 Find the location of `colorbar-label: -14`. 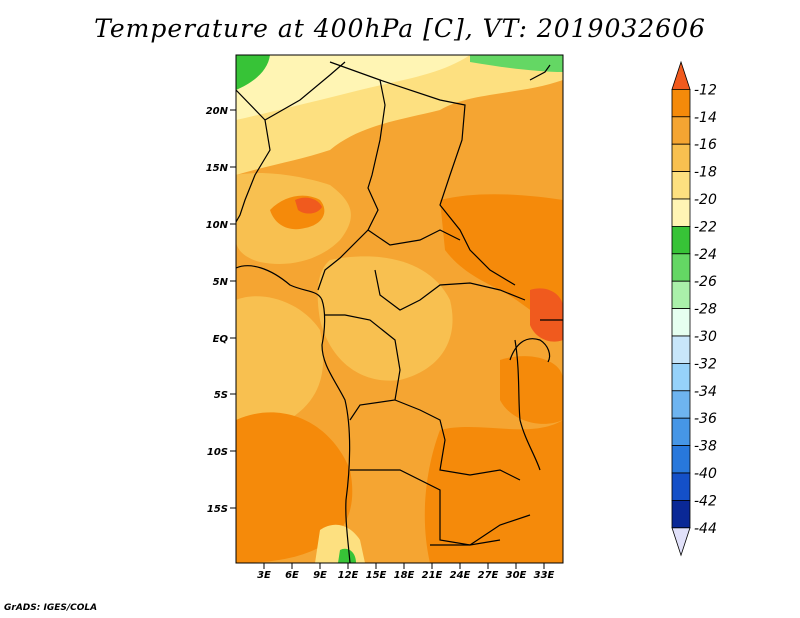

colorbar-label: -14 is located at coordinates (705, 118).